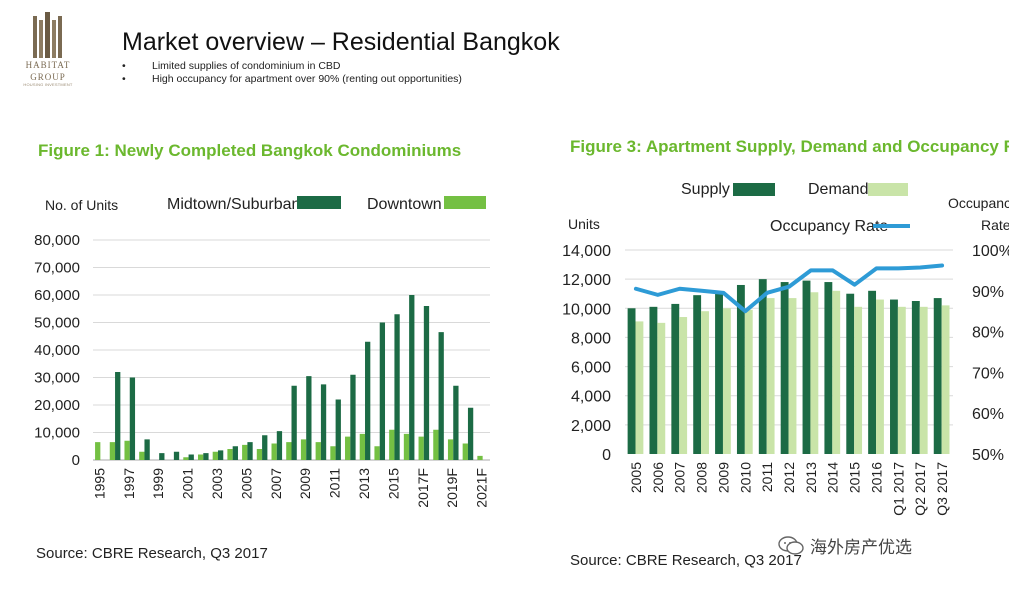 Image resolution: width=1009 pixels, height=592 pixels. Describe the element at coordinates (152, 553) in the screenshot. I see `figure1-source: Source: CBRE Research, Q3 2017` at that location.